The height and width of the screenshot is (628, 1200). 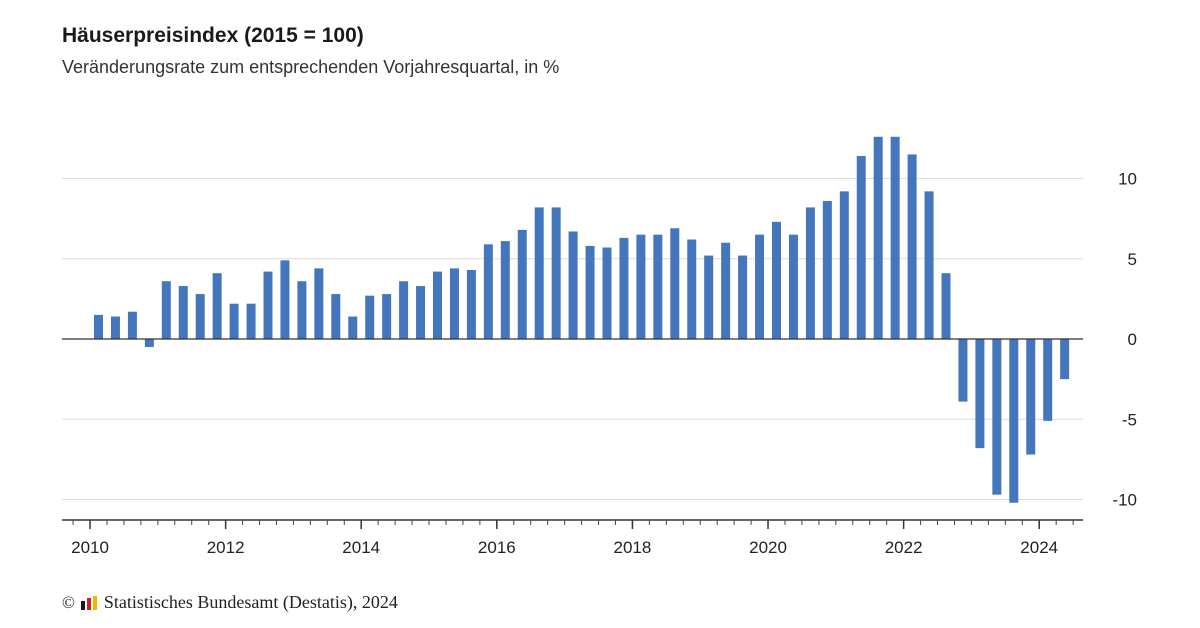 I want to click on y-axis-labels: 10 5 0 -5 -10, so click(x=1124, y=340).